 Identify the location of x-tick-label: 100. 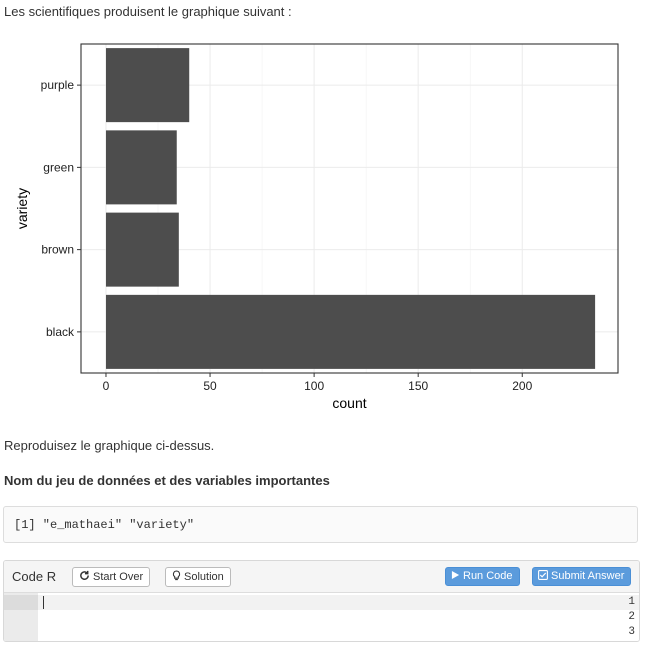
(314, 386).